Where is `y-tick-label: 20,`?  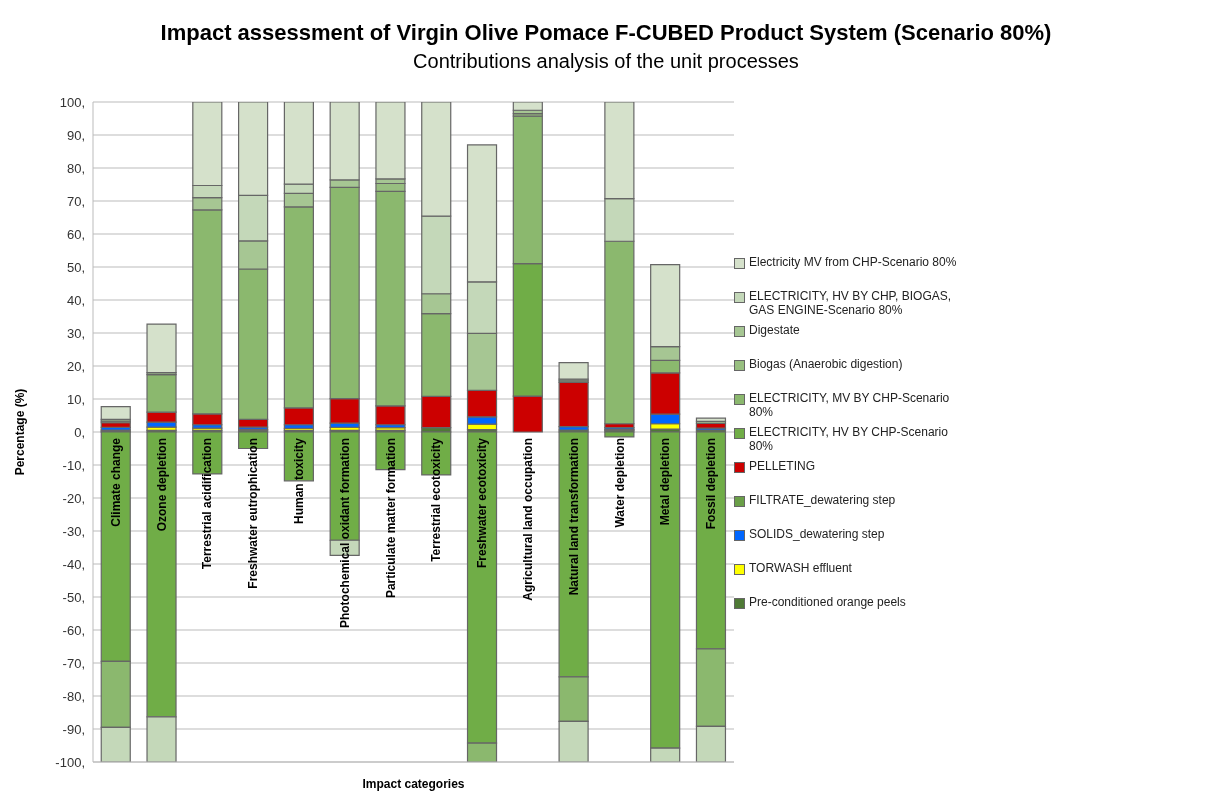 y-tick-label: 20, is located at coordinates (75, 366).